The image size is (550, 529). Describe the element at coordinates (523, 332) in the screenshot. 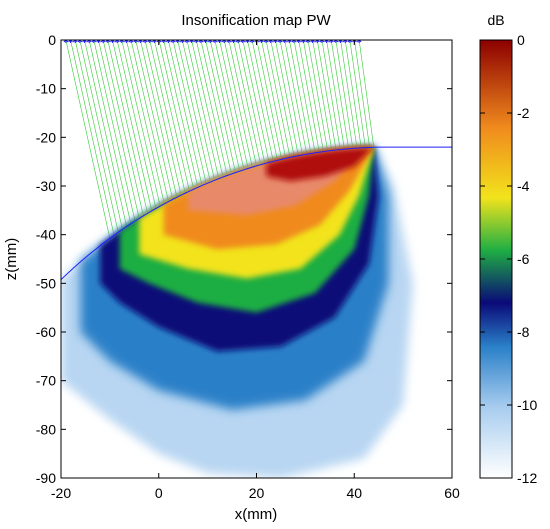

I see `colorbar-tick-label: -8` at that location.